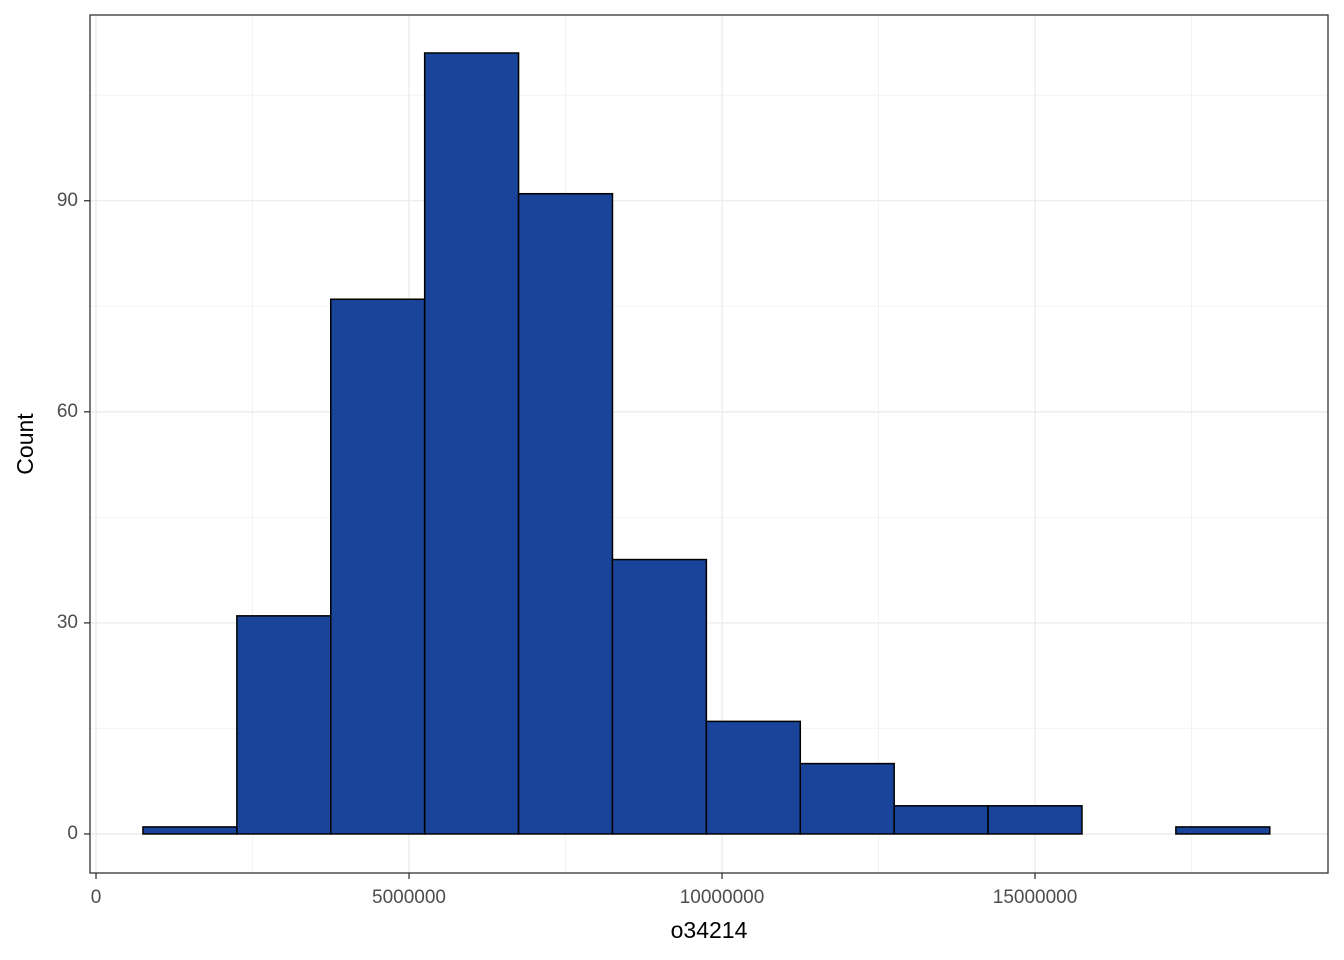 The image size is (1344, 960). Describe the element at coordinates (96, 897) in the screenshot. I see `x-tick-label: 0` at that location.